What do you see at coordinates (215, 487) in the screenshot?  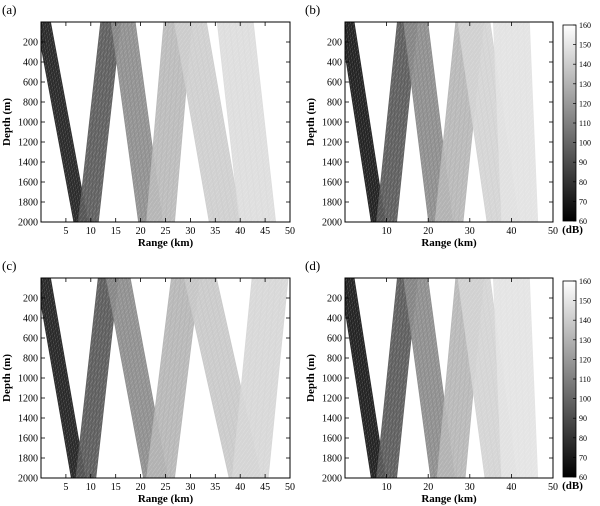 I see `x-tick-label: 35` at bounding box center [215, 487].